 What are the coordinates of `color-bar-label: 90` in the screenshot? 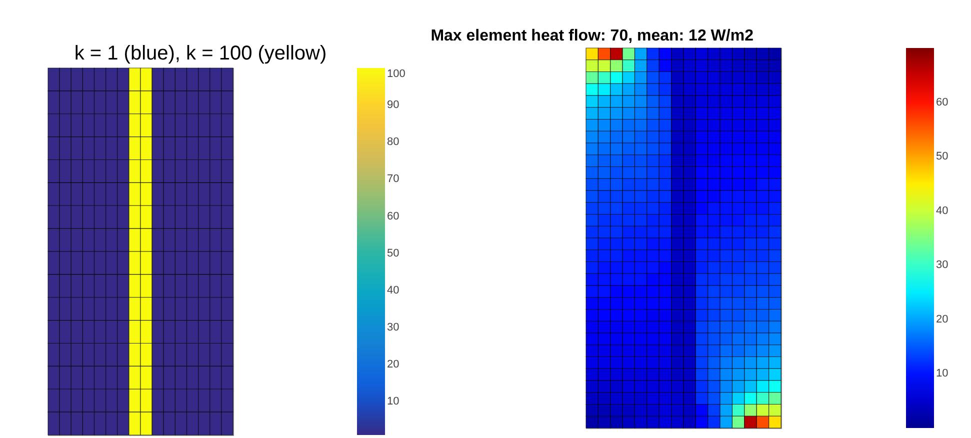 It's located at (393, 105).